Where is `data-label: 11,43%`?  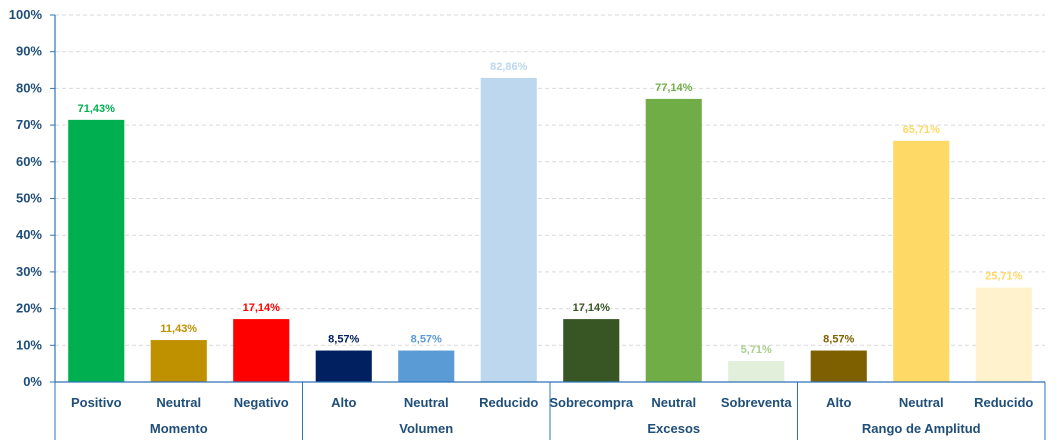
data-label: 11,43% is located at coordinates (178, 329).